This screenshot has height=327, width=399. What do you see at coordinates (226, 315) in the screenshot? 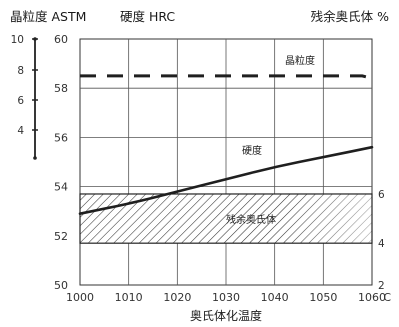
I see `x-axis-title: 奥氏体化温度` at bounding box center [226, 315].